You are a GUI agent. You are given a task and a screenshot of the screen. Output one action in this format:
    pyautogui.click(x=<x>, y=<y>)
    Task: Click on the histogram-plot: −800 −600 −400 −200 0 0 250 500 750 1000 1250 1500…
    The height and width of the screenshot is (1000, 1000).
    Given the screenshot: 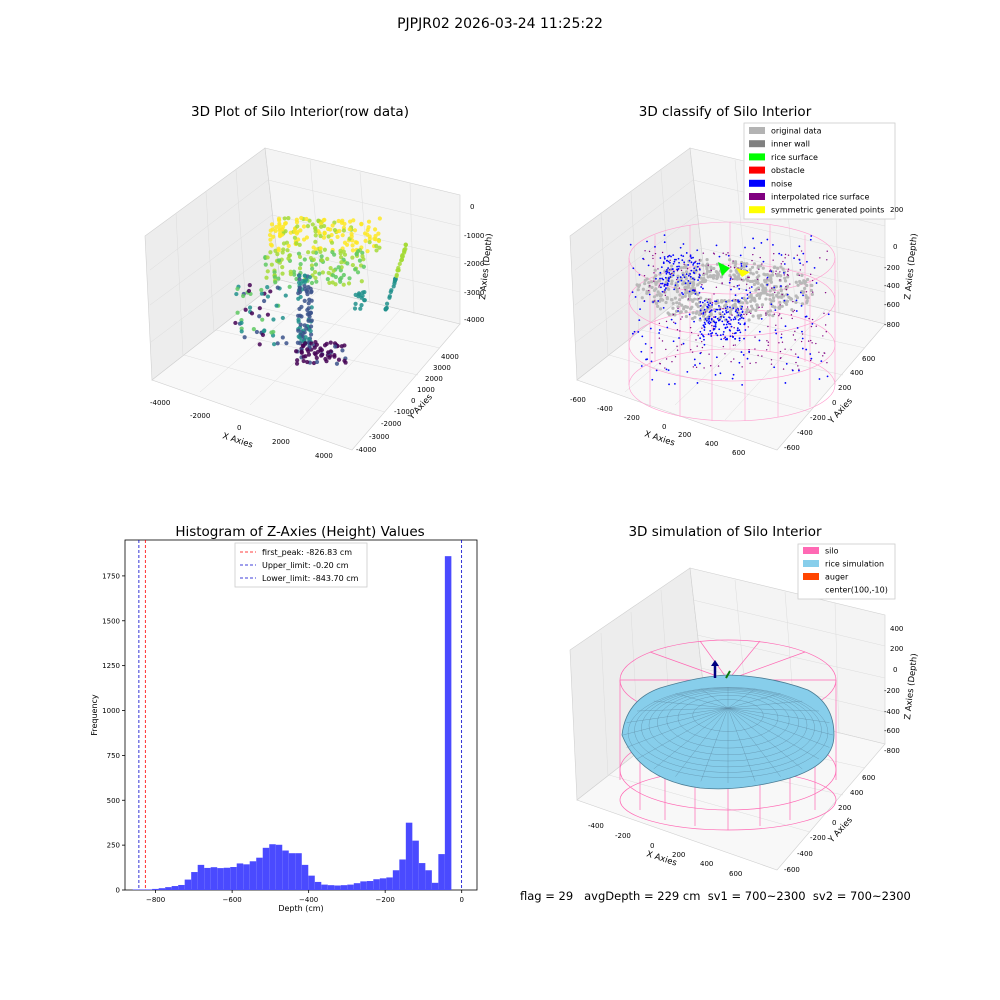 What is the action you would take?
    pyautogui.click(x=284, y=726)
    